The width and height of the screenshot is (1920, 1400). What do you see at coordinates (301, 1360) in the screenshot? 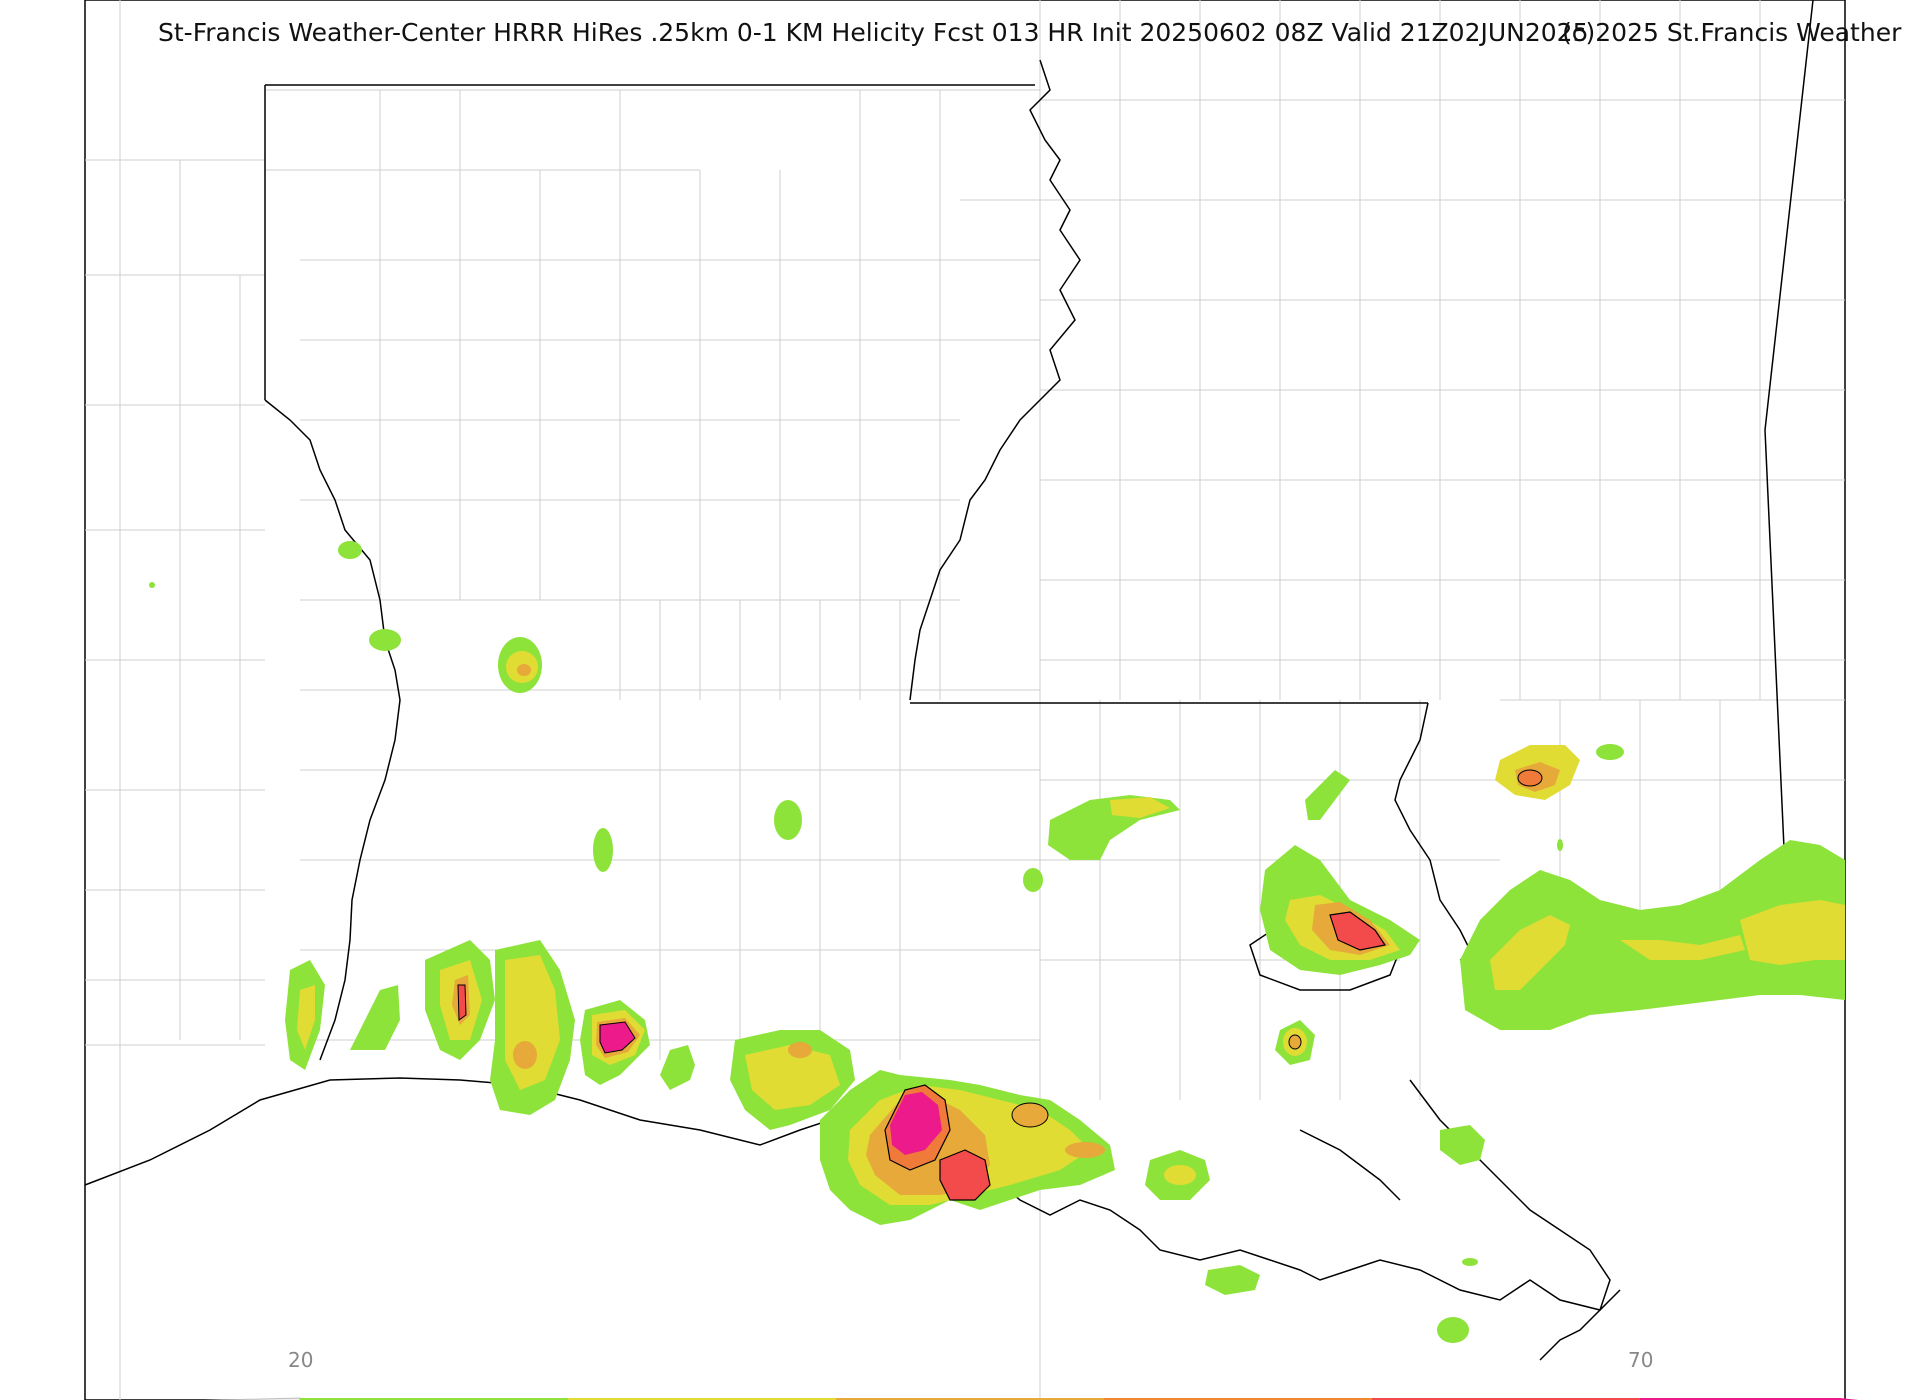
I see `colorbar-min-label: 20` at bounding box center [301, 1360].